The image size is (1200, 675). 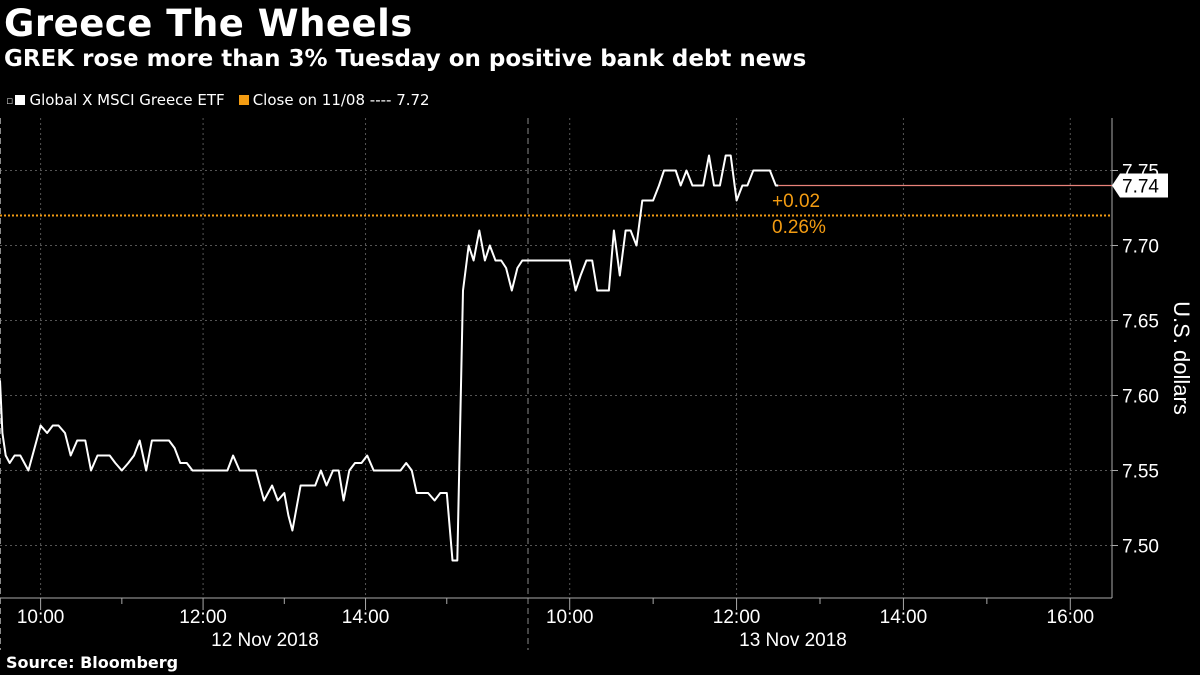 I want to click on legend-label-close: Close on 11/08 ---- 7.72, so click(x=341, y=100).